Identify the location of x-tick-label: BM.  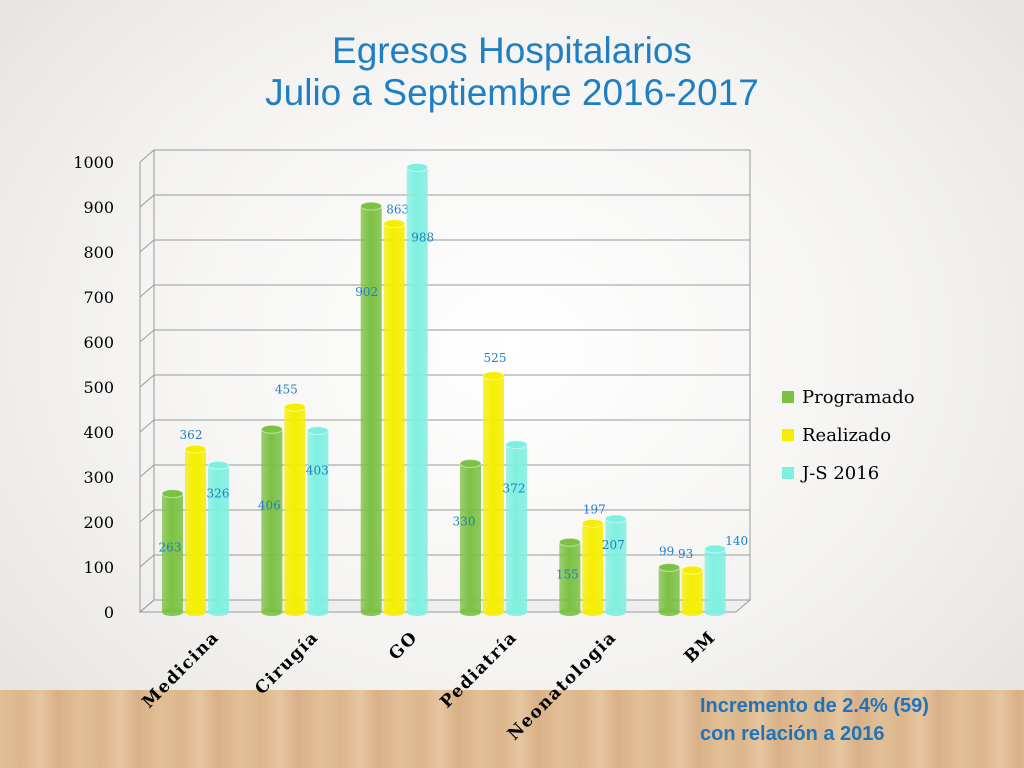
(700, 647).